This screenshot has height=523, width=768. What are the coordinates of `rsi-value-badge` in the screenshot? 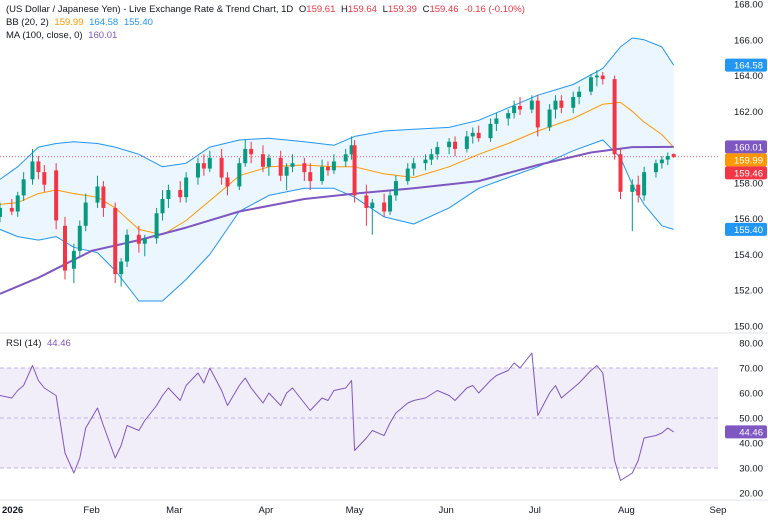 It's located at (746, 432).